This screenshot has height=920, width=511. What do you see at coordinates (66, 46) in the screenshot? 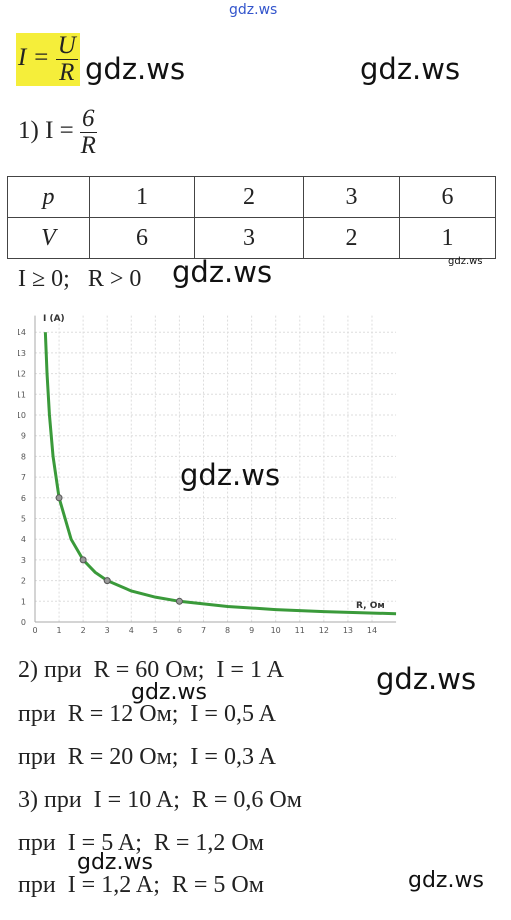
I see `numerator: U` at bounding box center [66, 46].